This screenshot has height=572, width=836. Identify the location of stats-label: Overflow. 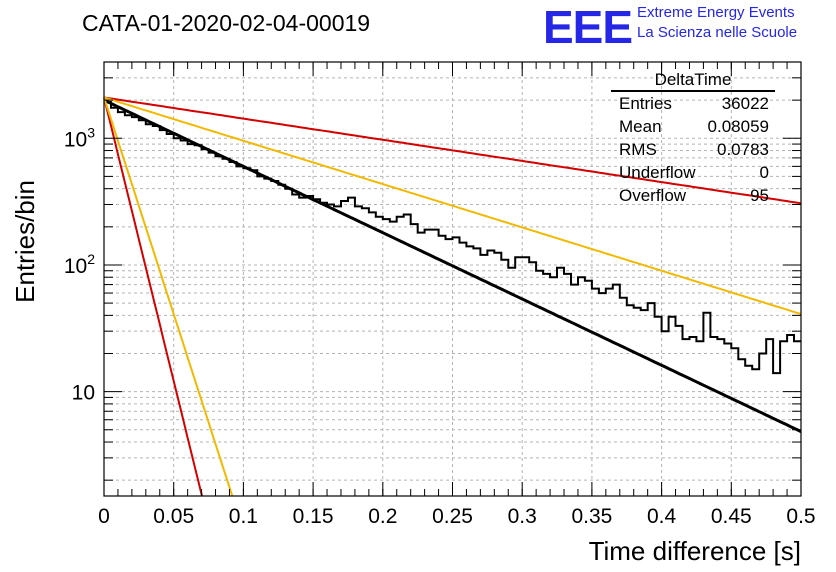
(653, 195).